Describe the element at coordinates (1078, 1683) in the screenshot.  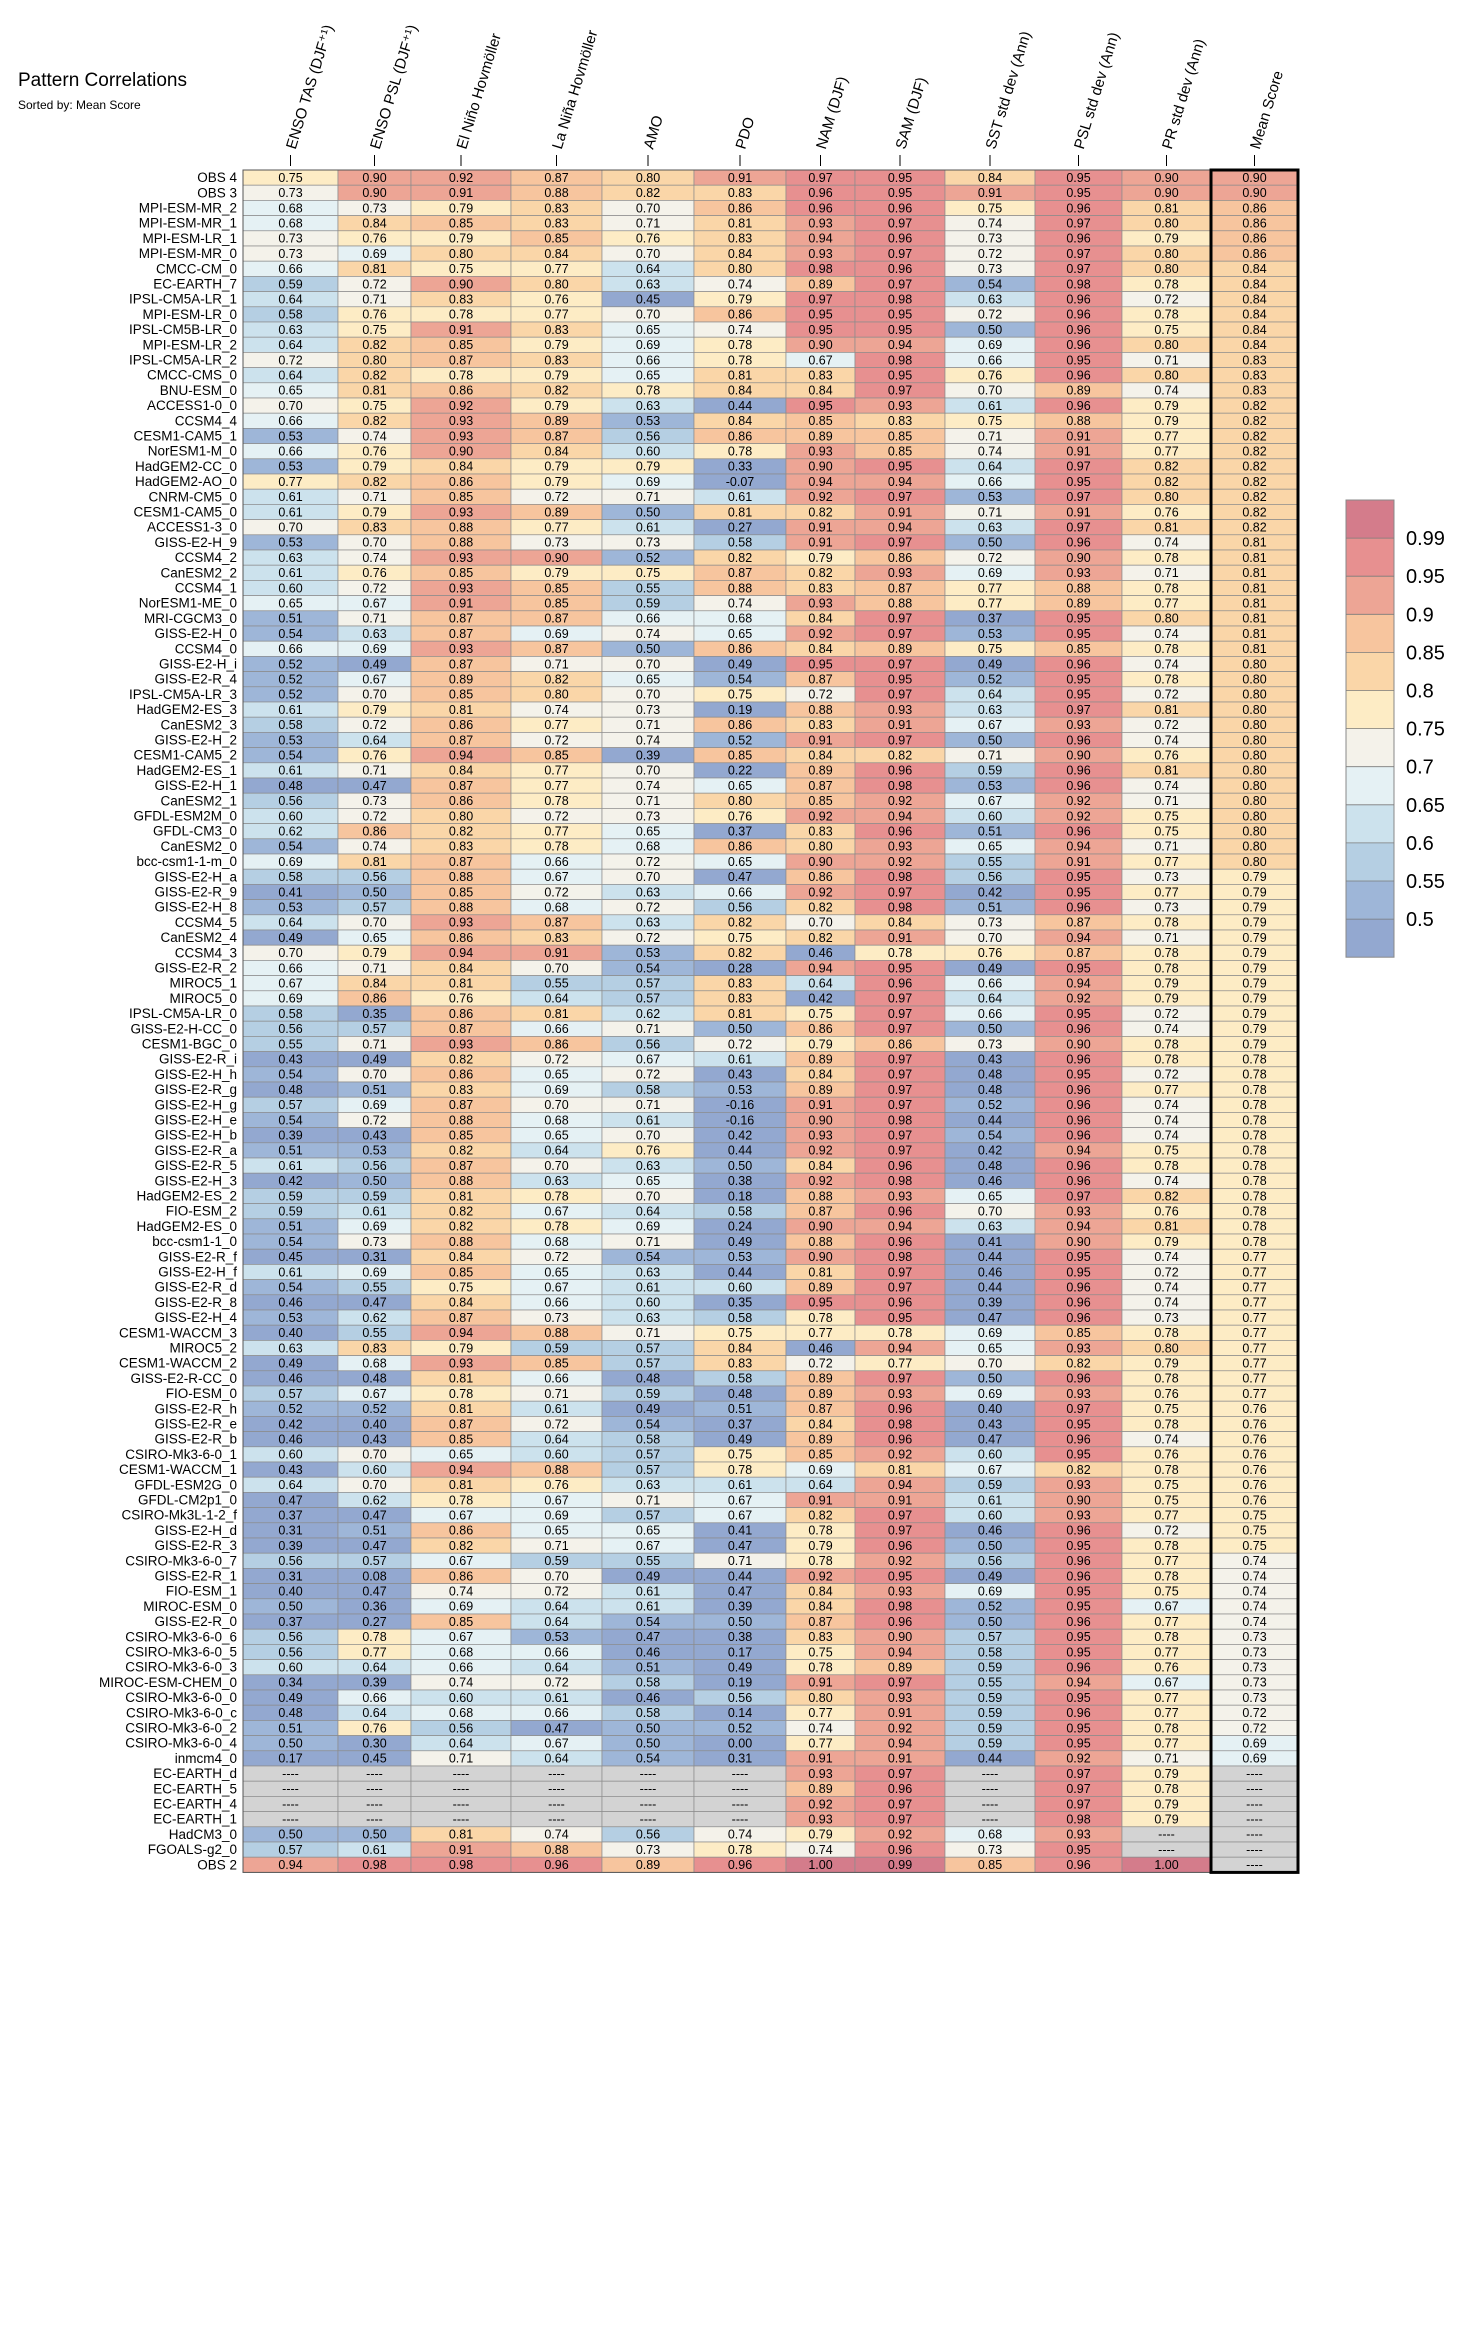
I see `cell-value: 0.94` at that location.